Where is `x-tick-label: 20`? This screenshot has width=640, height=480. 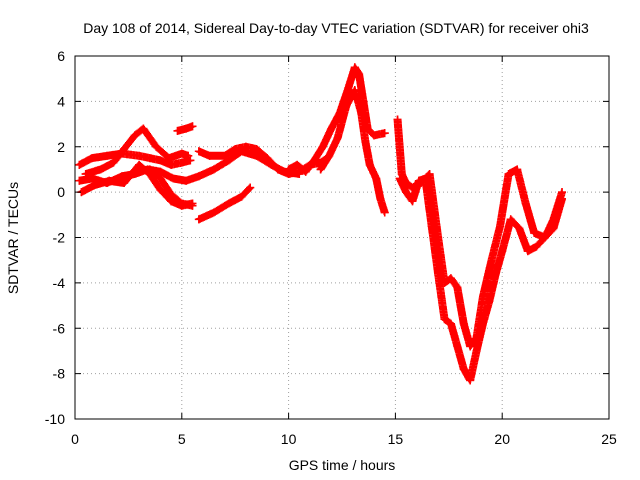
x-tick-label: 20 is located at coordinates (502, 439).